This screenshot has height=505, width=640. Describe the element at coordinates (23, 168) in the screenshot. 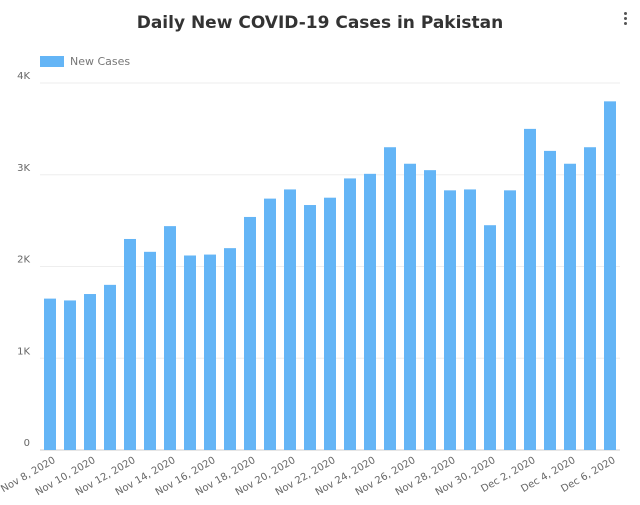

I see `y-tick-label: 3K` at that location.